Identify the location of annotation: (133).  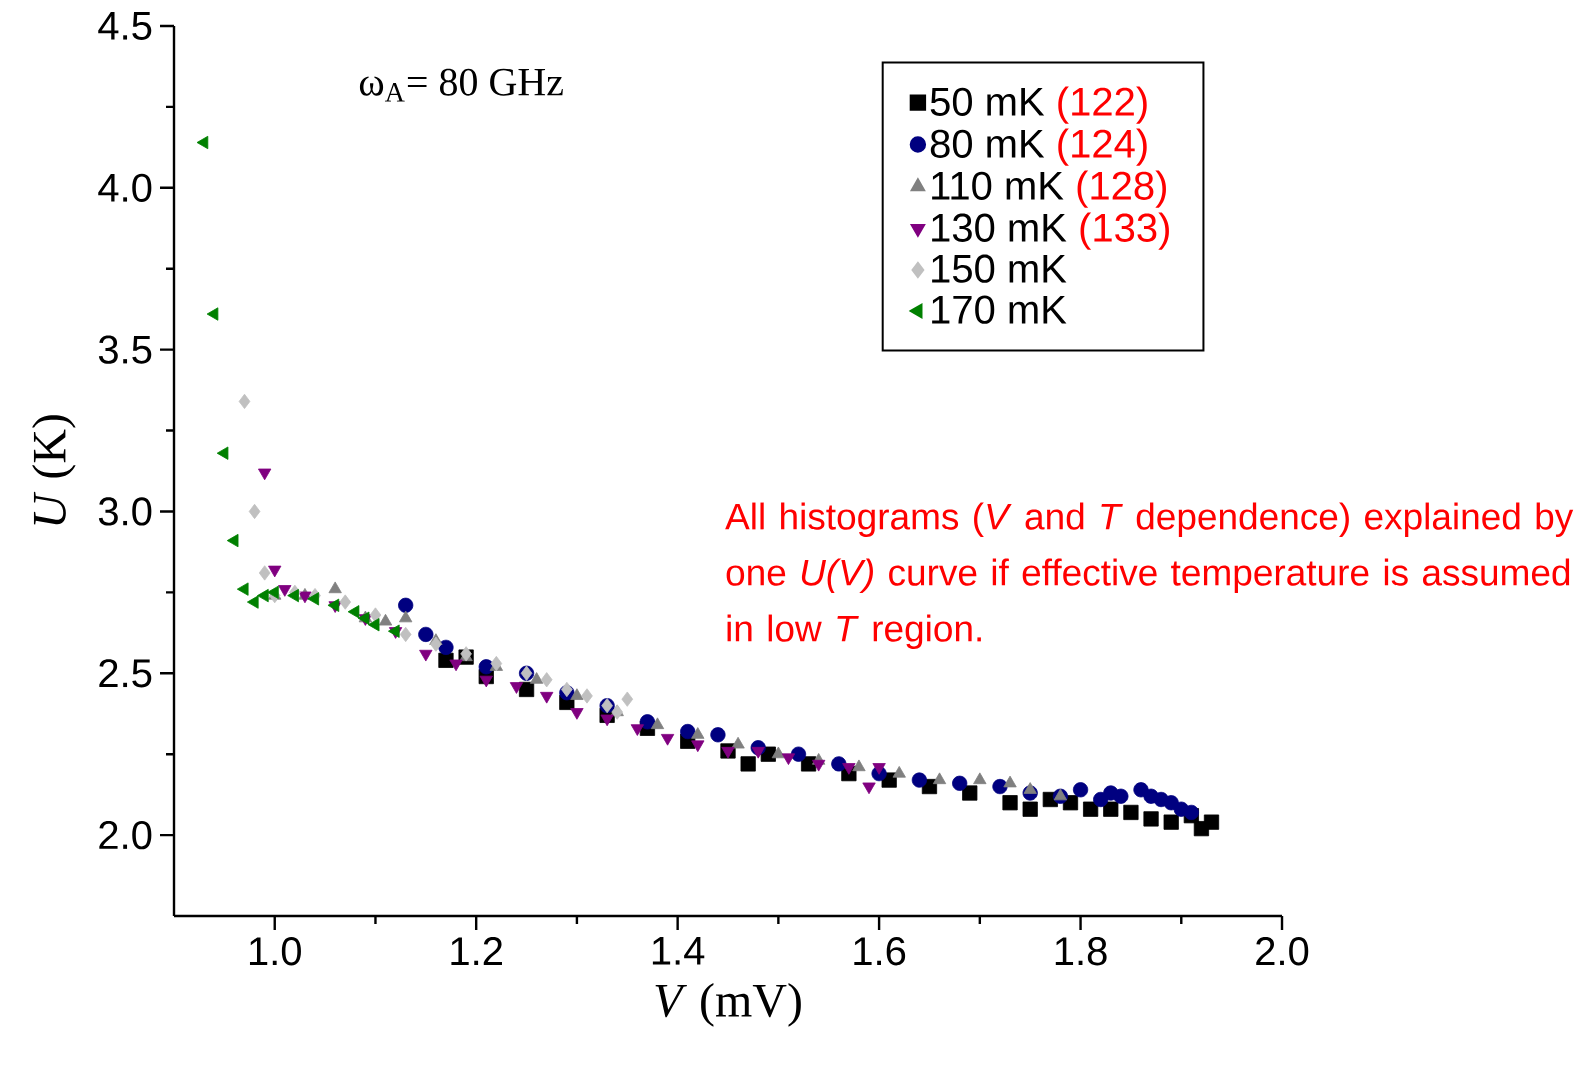
(1124, 231).